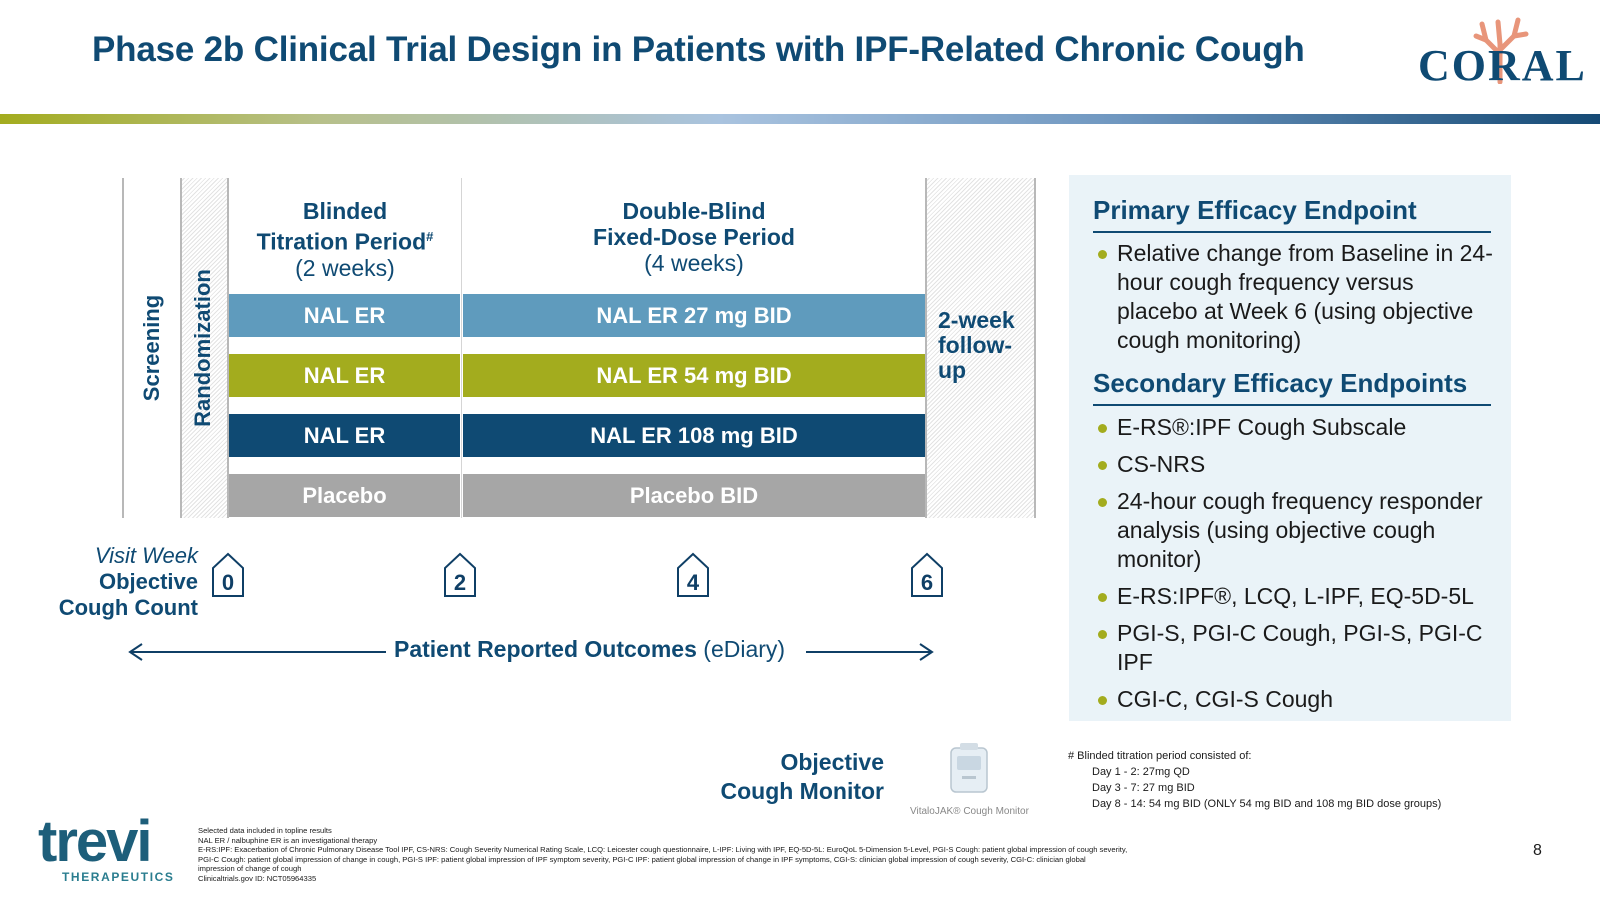 Image resolution: width=1600 pixels, height=900 pixels. What do you see at coordinates (345, 267) in the screenshot?
I see `titration-header-line3: (2 weeks)` at bounding box center [345, 267].